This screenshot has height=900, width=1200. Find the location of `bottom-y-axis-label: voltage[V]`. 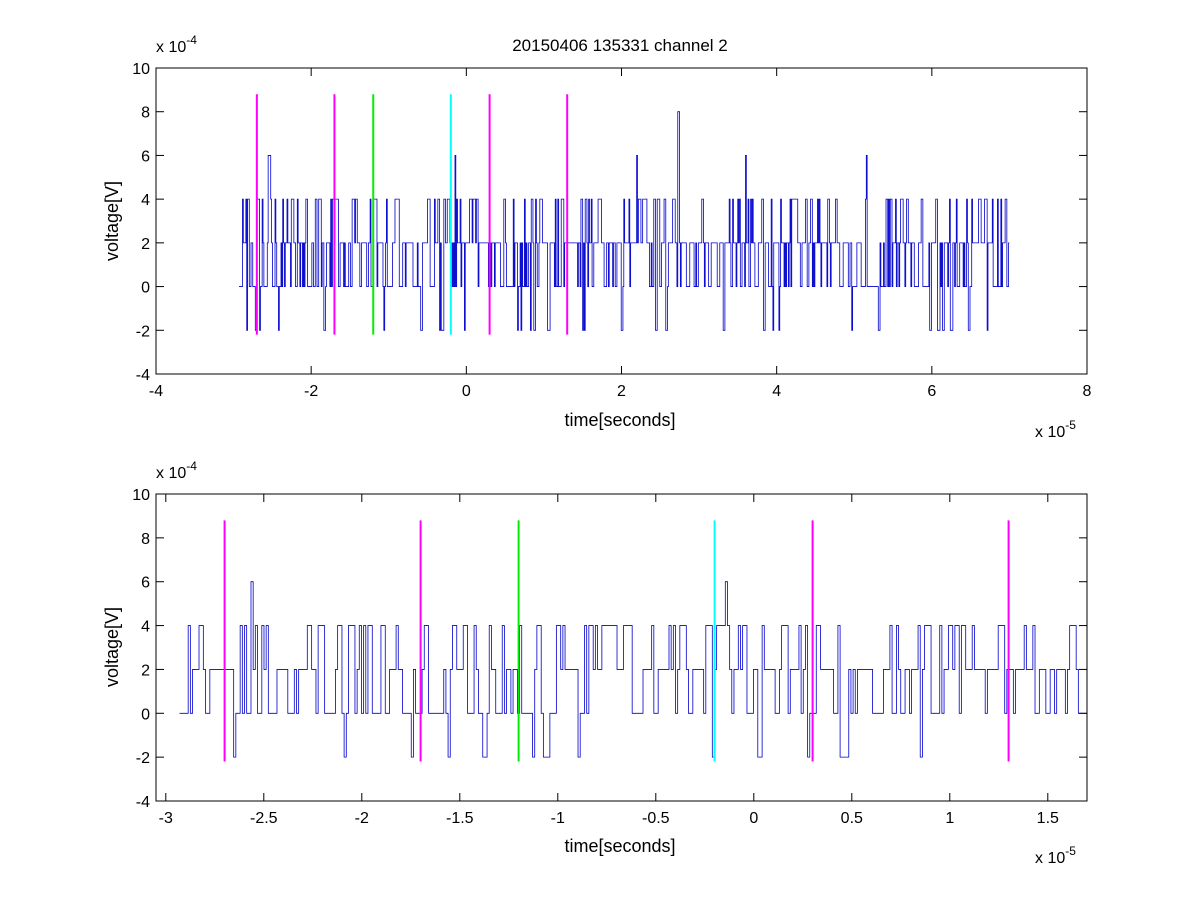

bottom-y-axis-label: voltage[V] is located at coordinates (112, 647).